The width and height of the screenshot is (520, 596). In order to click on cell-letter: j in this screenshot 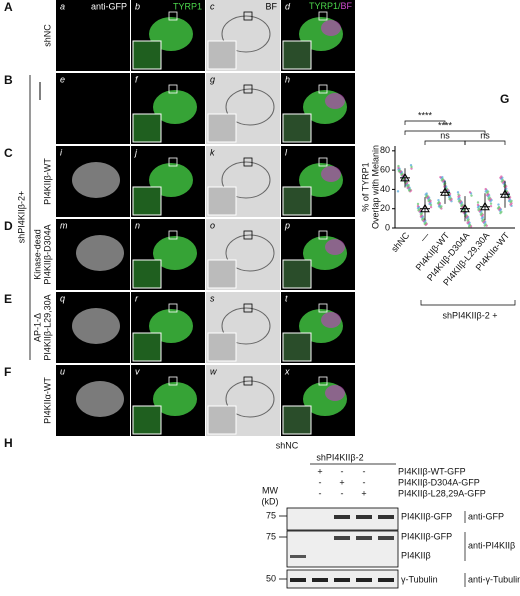, I will do `click(136, 152)`.